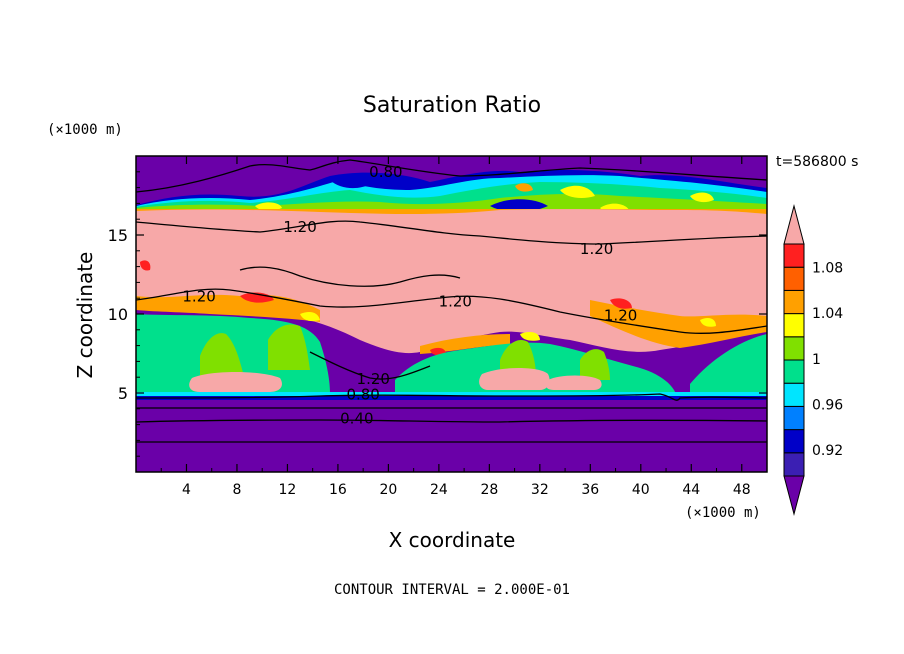 The height and width of the screenshot is (654, 904). I want to click on contour-120-mid, so click(451, 311).